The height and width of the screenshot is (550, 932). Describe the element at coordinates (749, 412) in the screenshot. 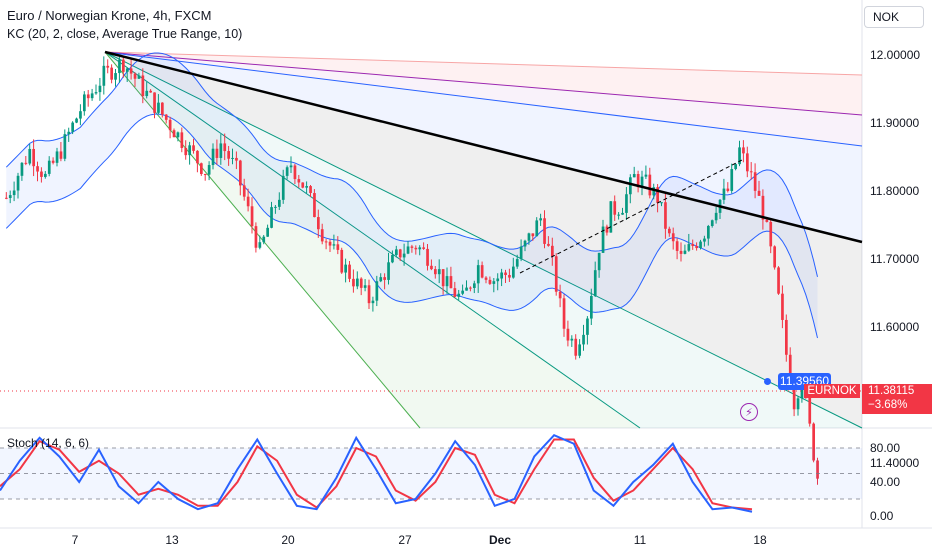

I see `lightning-icon: ⚡` at that location.